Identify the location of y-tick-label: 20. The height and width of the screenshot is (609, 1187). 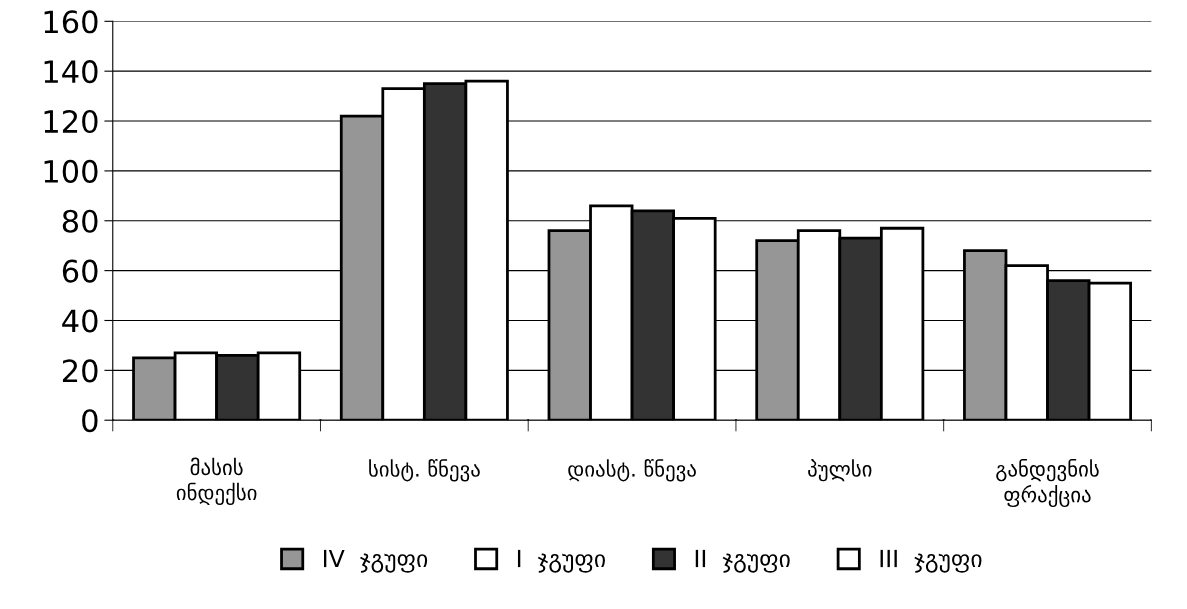
(80, 371).